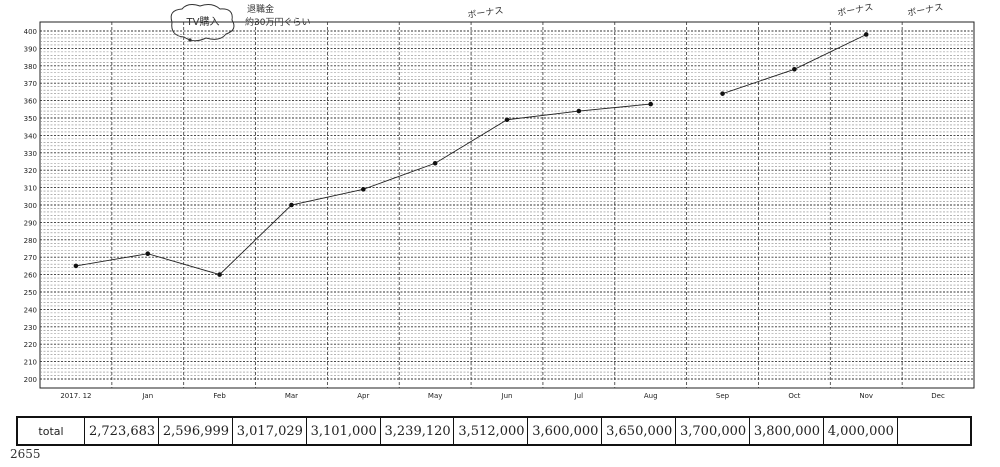  I want to click on y-tick-label: 360, so click(30, 102).